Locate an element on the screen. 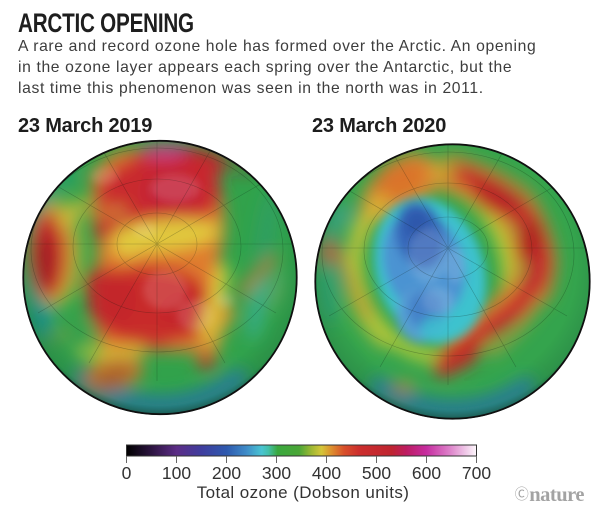  svg-text: 0 is located at coordinates (127, 473).